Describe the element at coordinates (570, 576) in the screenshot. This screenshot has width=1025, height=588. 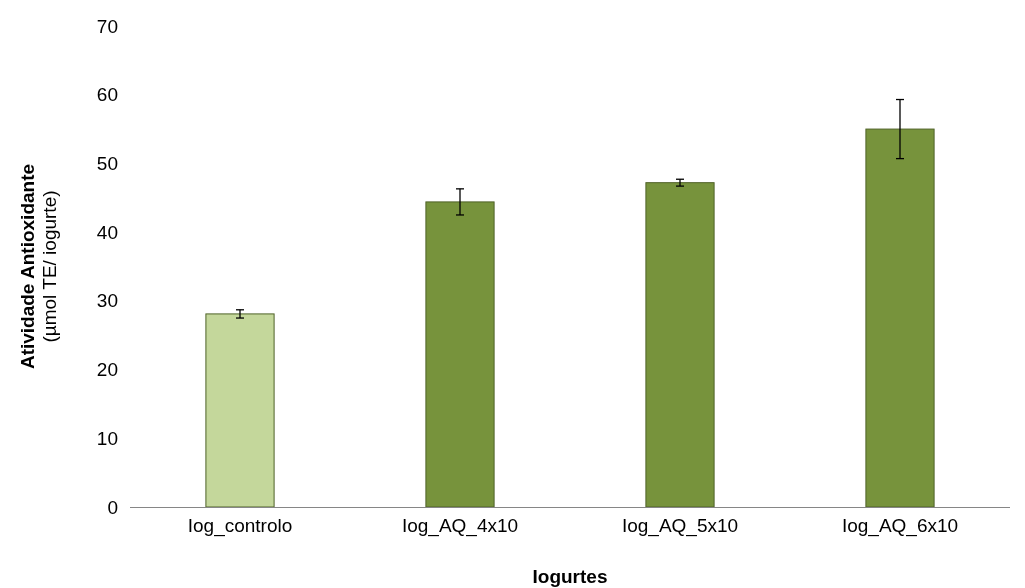
I see `x-axis-title: Iogurtes` at that location.